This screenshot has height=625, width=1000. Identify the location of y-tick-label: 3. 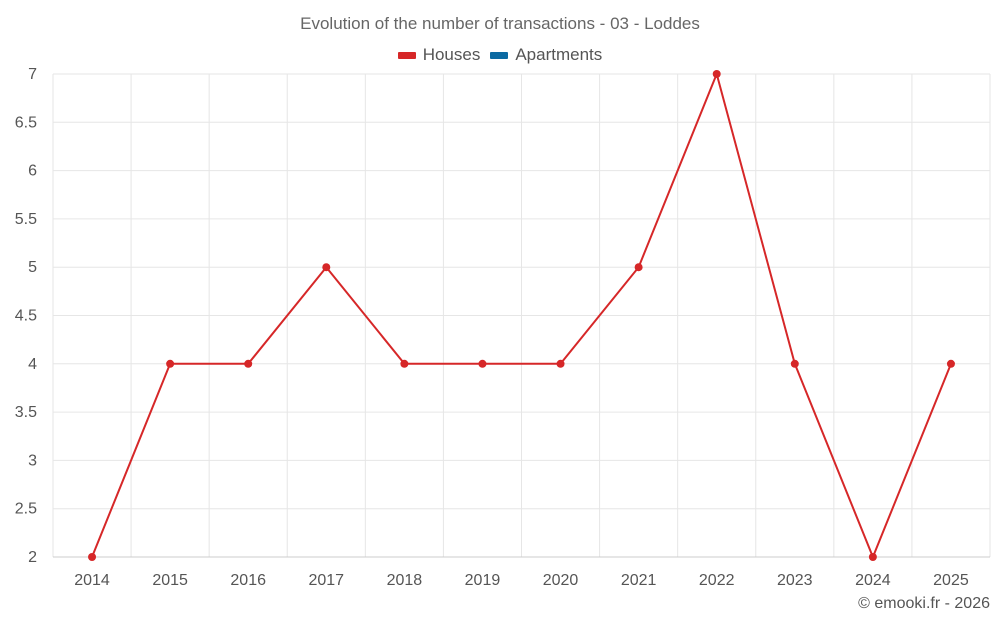
(32, 460).